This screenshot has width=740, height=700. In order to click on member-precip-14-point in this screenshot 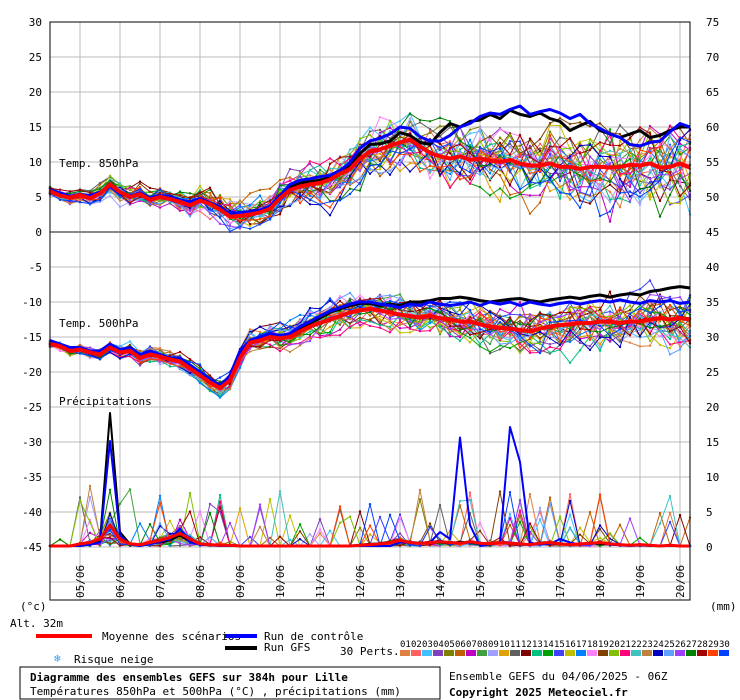, I will do `click(300, 524)`.